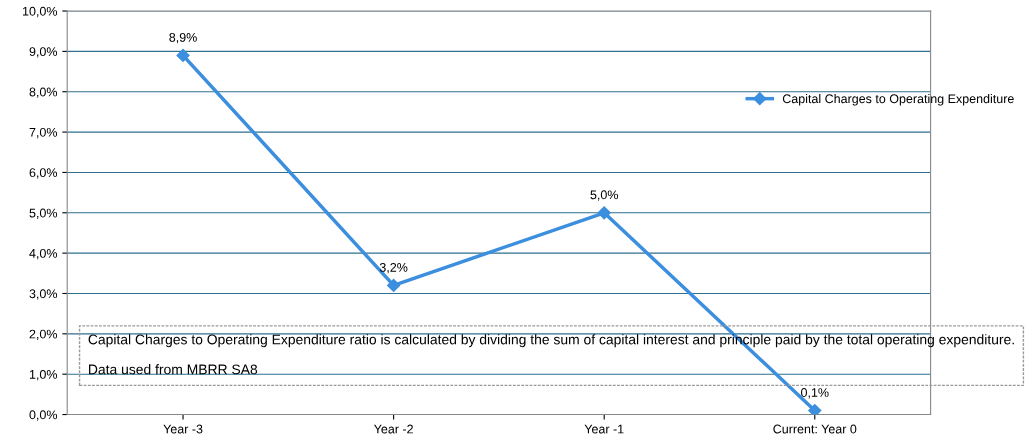 The height and width of the screenshot is (441, 1034). I want to click on y-tick-label: 9,0%, so click(43, 52).